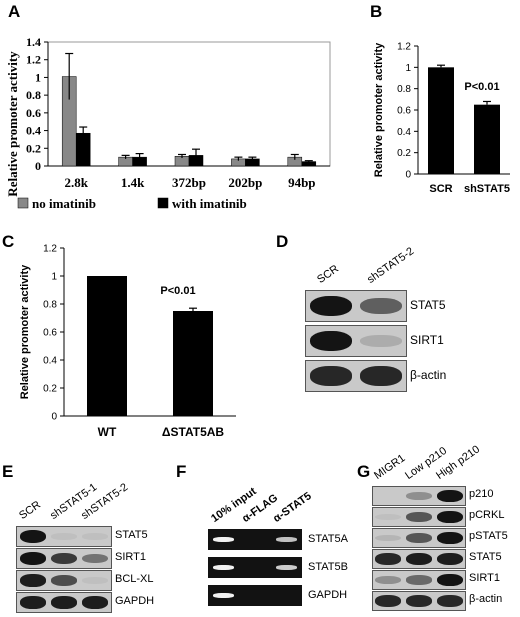 The width and height of the screenshot is (520, 617). What do you see at coordinates (181, 471) in the screenshot?
I see `panel-letter-f: F` at bounding box center [181, 471].